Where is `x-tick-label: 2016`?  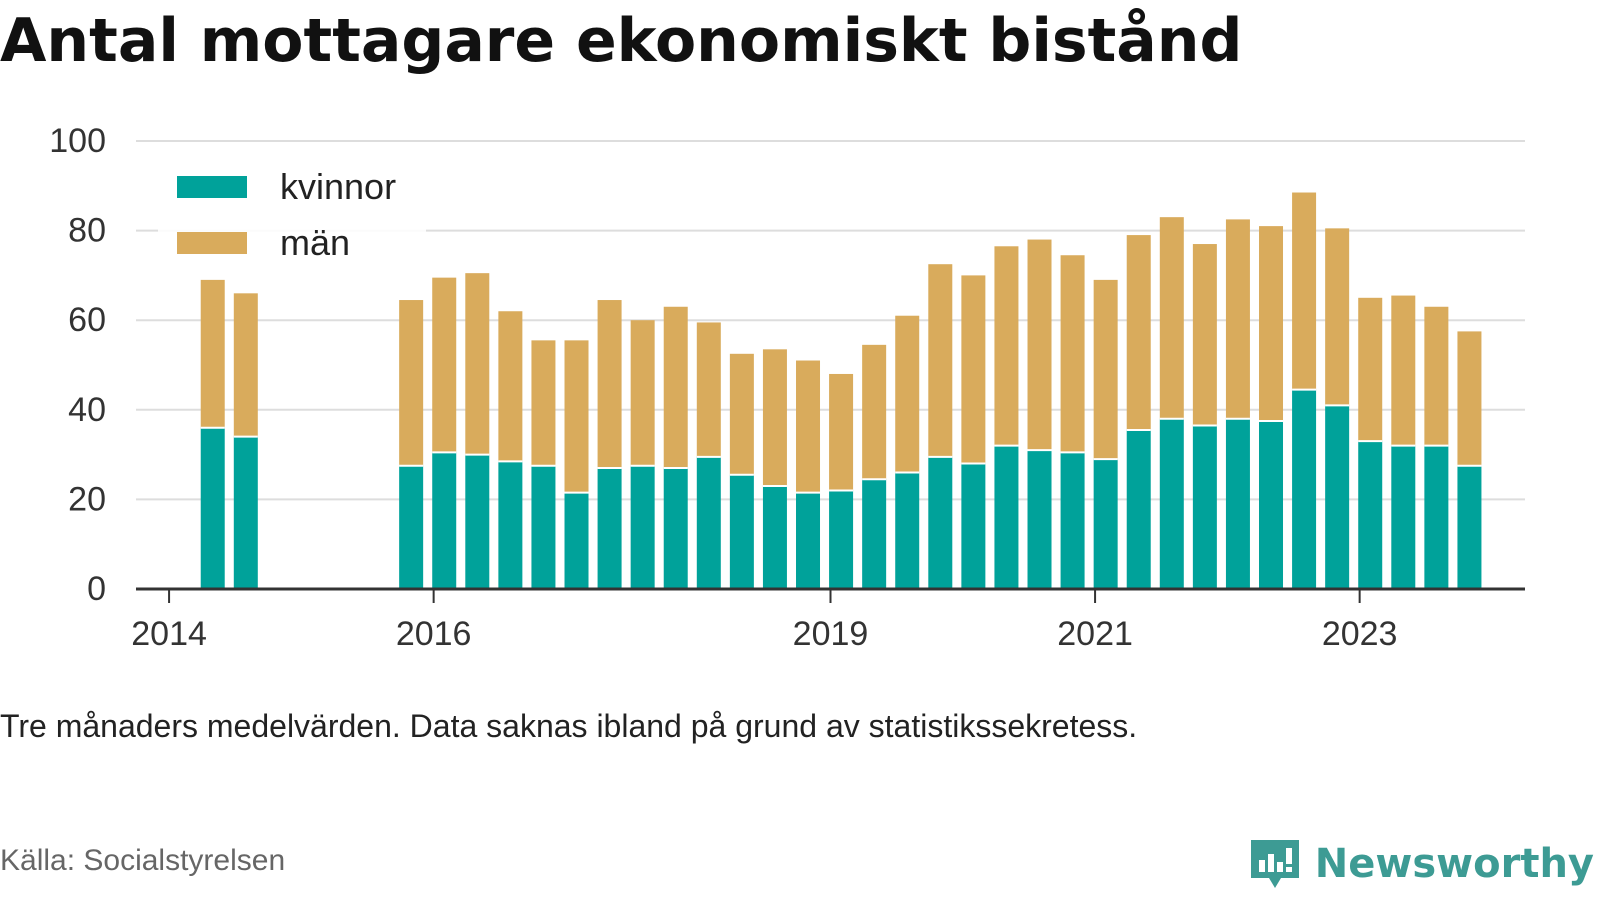 x-tick-label: 2016 is located at coordinates (434, 634).